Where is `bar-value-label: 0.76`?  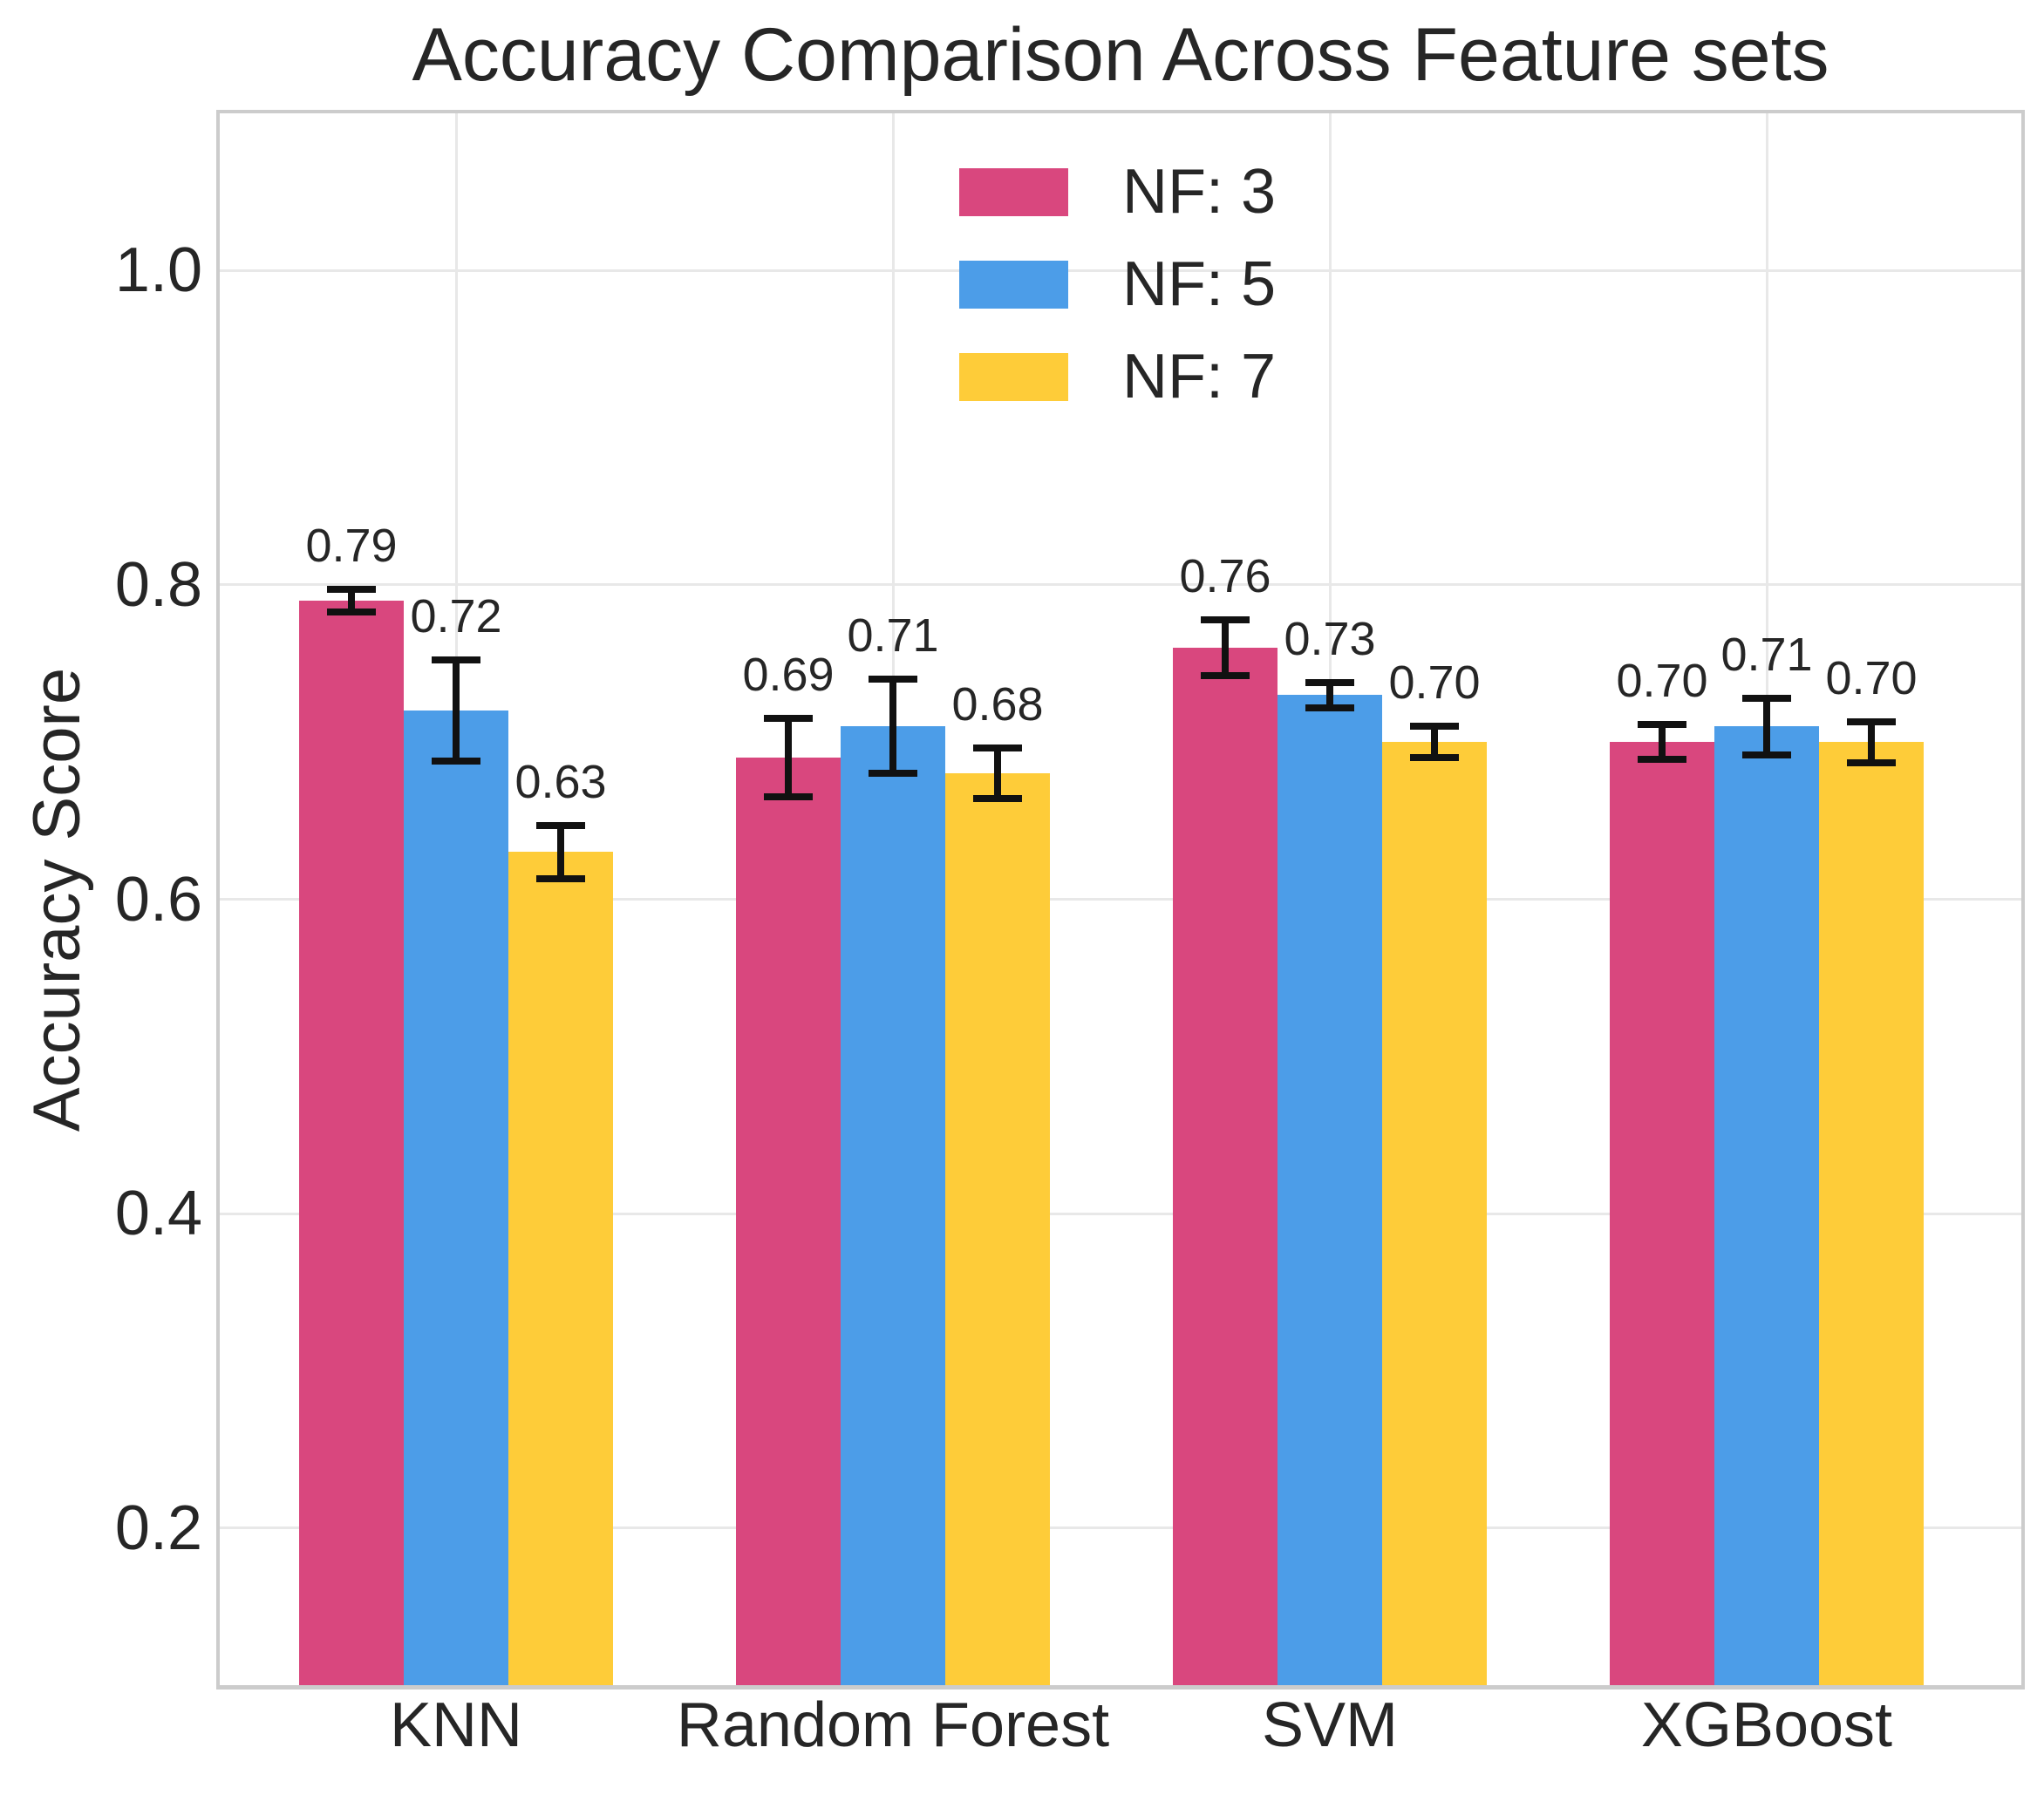 bar-value-label: 0.76 is located at coordinates (1225, 575).